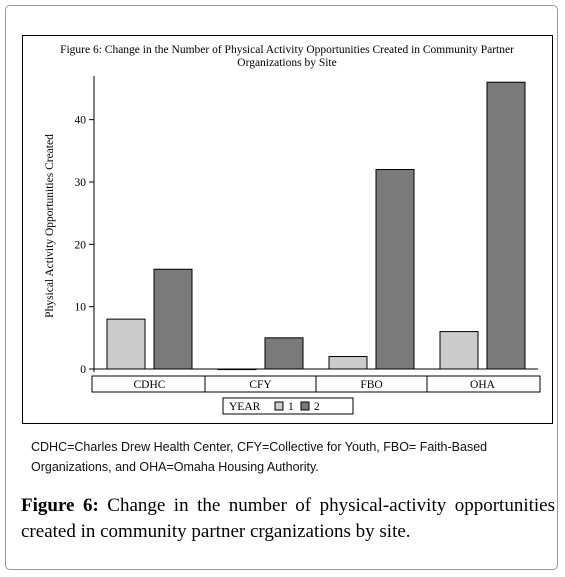  Describe the element at coordinates (245, 407) in the screenshot. I see `legend-title: YEAR` at that location.